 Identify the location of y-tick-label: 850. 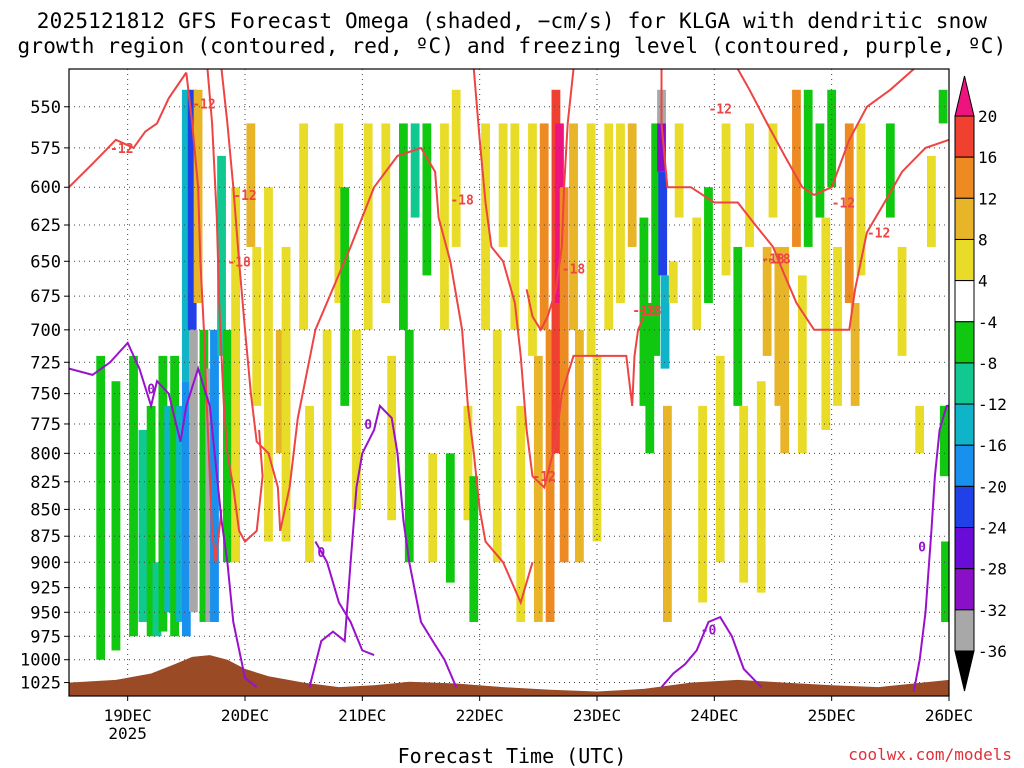
(45, 510).